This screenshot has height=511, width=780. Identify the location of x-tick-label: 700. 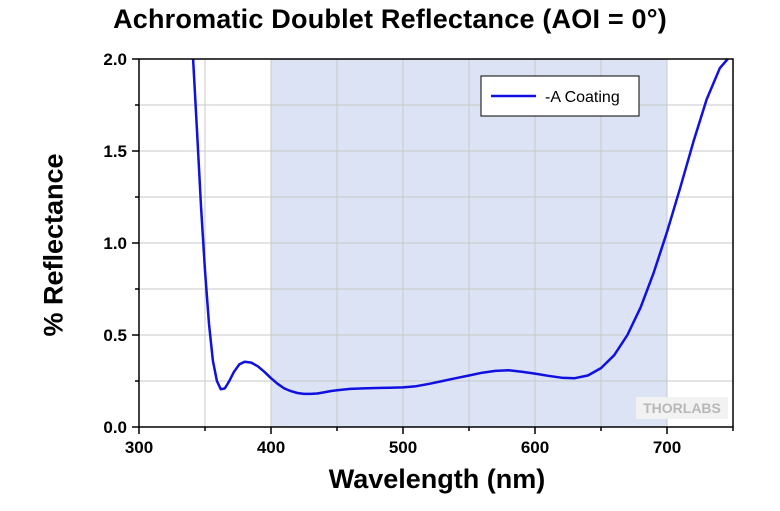
(667, 447).